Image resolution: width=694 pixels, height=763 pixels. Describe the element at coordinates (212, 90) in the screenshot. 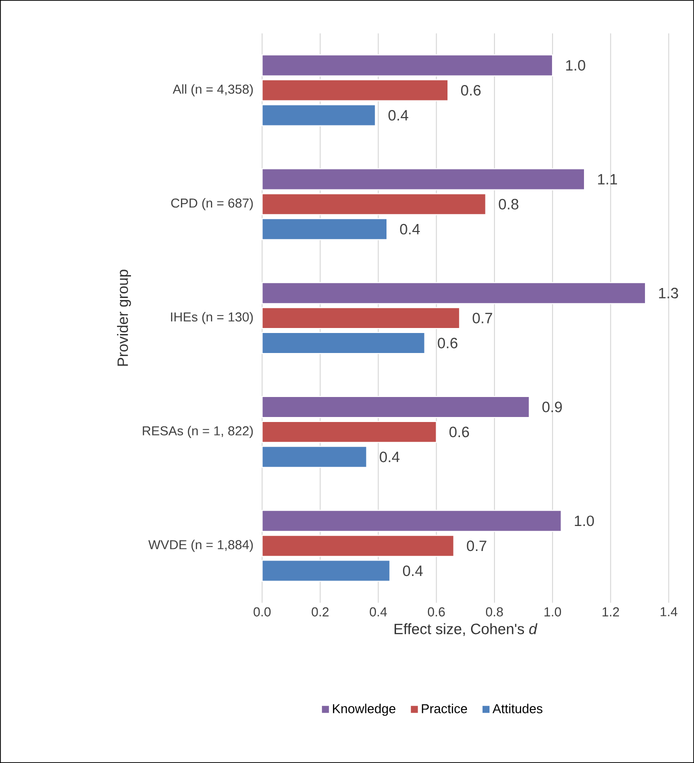

I see `y-tick-label: All (n = 4,358)` at that location.